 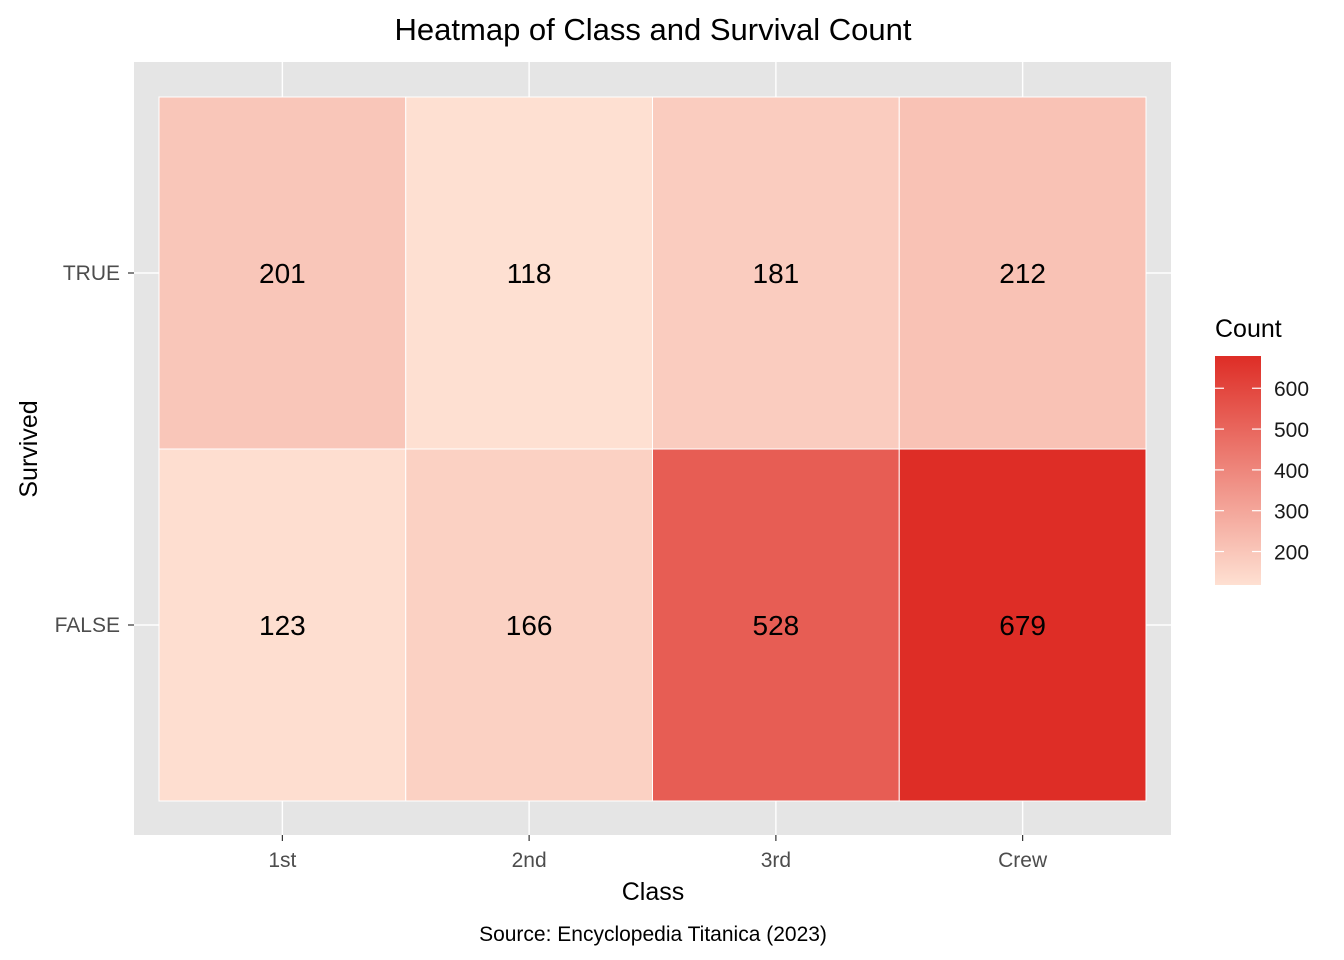 I want to click on legend-label: 400, so click(x=1291, y=471).